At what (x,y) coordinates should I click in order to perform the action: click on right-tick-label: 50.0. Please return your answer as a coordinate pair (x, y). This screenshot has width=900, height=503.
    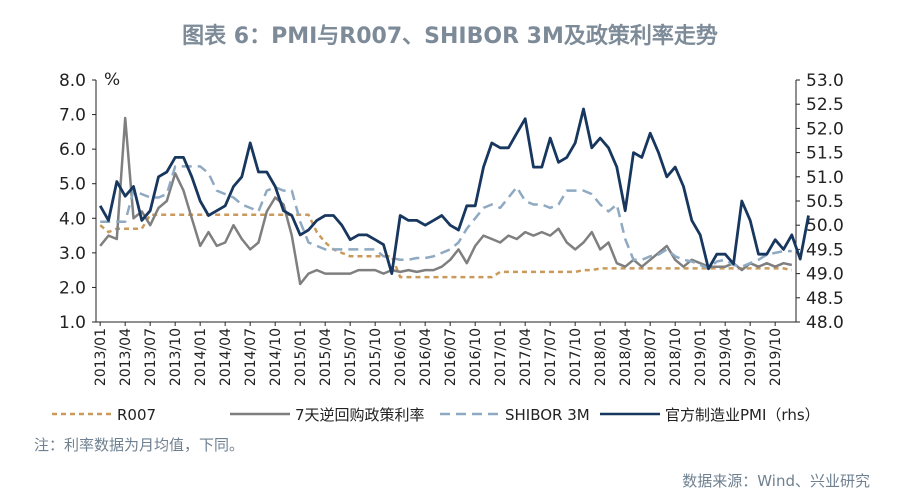
    Looking at the image, I should click on (825, 226).